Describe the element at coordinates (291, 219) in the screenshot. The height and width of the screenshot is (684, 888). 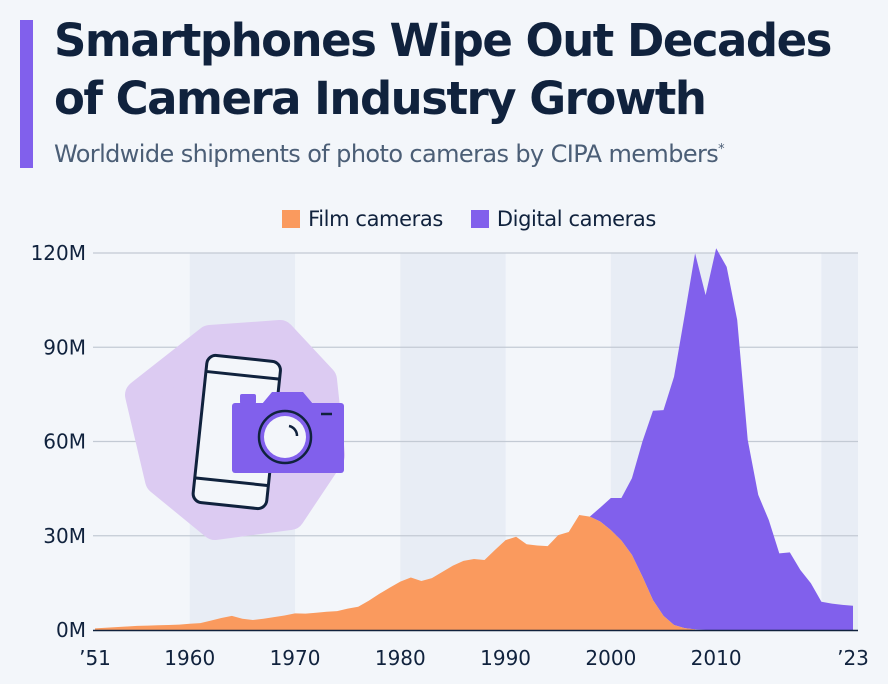
I see `legend-swatch-film` at that location.